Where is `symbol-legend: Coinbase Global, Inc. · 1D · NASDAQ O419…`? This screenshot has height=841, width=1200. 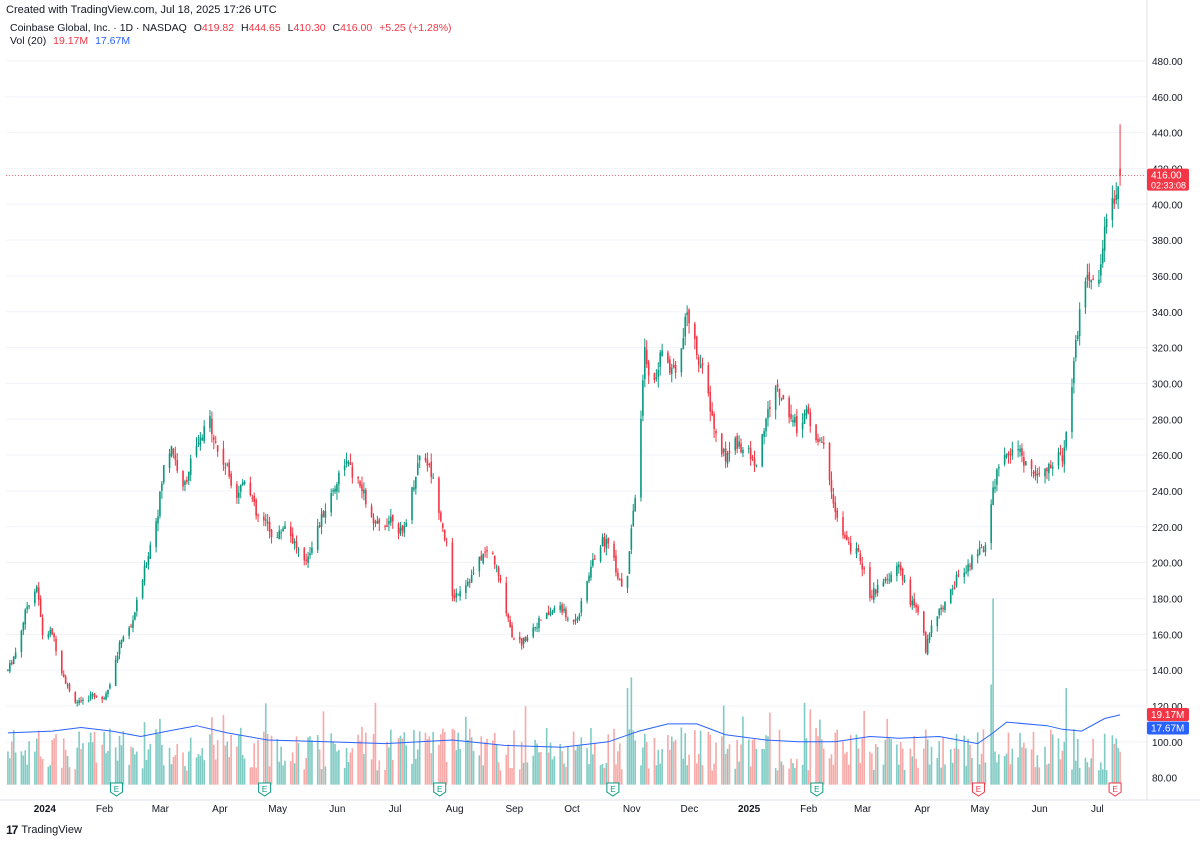
symbol-legend: Coinbase Global, Inc. · 1D · NASDAQ O419… is located at coordinates (231, 28).